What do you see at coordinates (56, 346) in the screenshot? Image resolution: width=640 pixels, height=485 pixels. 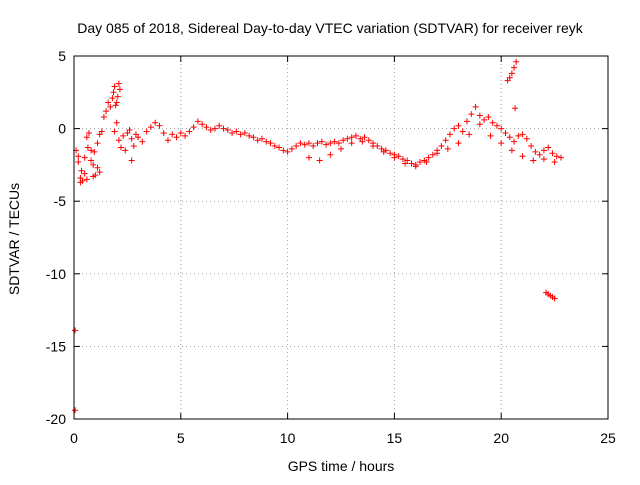 I see `y-tick-label: -15` at bounding box center [56, 346].